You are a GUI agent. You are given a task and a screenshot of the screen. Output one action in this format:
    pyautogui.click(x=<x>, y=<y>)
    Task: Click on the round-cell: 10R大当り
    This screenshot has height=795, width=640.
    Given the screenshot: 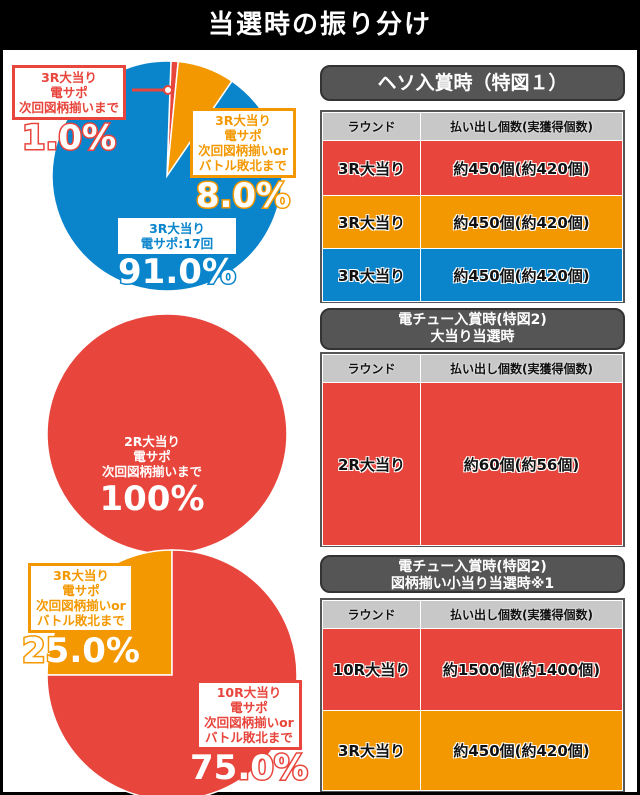 What is the action you would take?
    pyautogui.click(x=371, y=669)
    